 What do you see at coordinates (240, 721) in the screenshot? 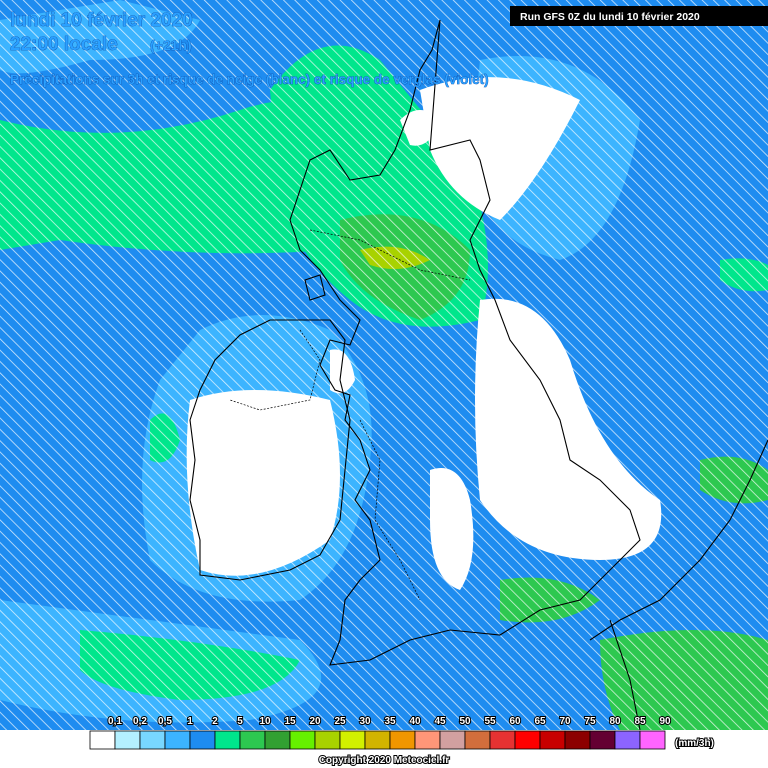
I see `legend-label: 5` at bounding box center [240, 721].